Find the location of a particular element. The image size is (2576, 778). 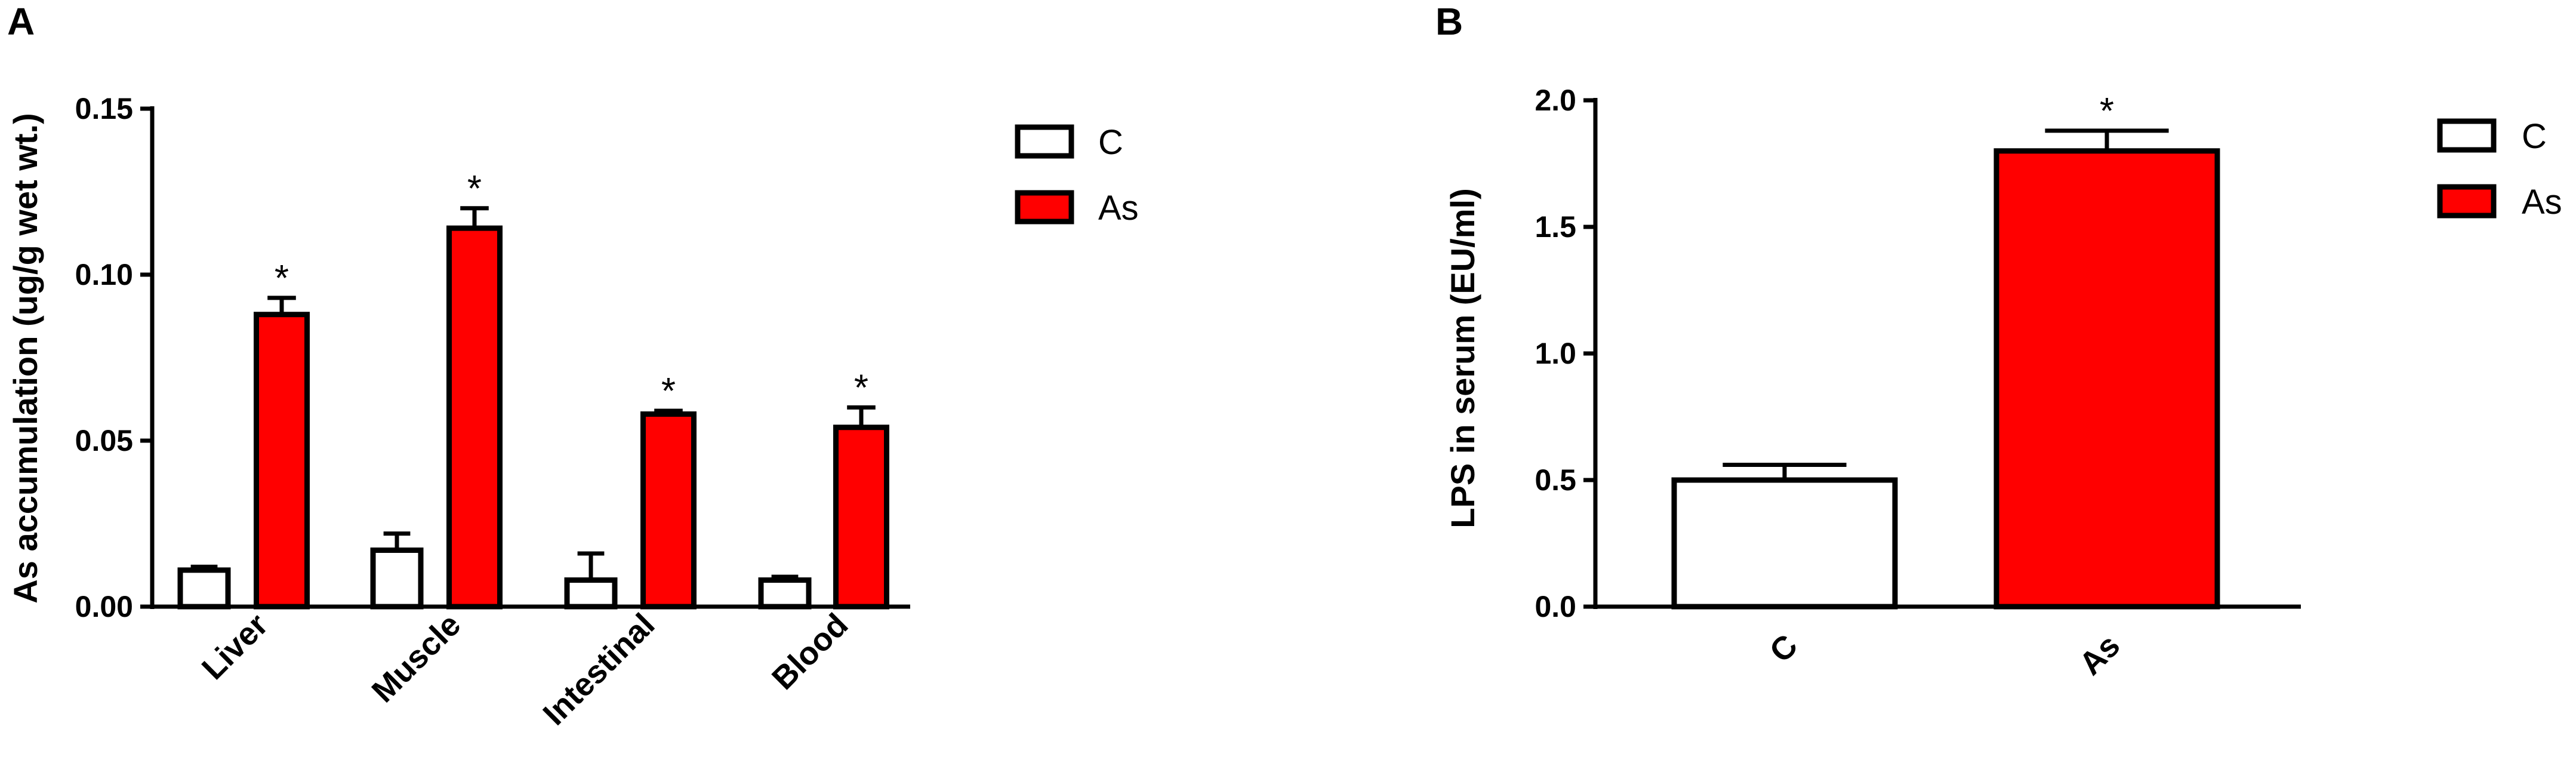

bar-c is located at coordinates (1784, 543).